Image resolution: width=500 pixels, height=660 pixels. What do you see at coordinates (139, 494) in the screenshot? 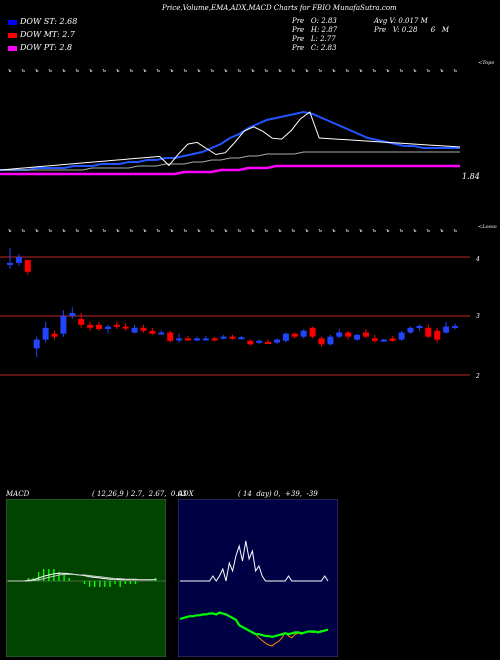
I see `macd-params: ( 12,26,9 ) 2.7, 2.67, 0.03` at bounding box center [139, 494].